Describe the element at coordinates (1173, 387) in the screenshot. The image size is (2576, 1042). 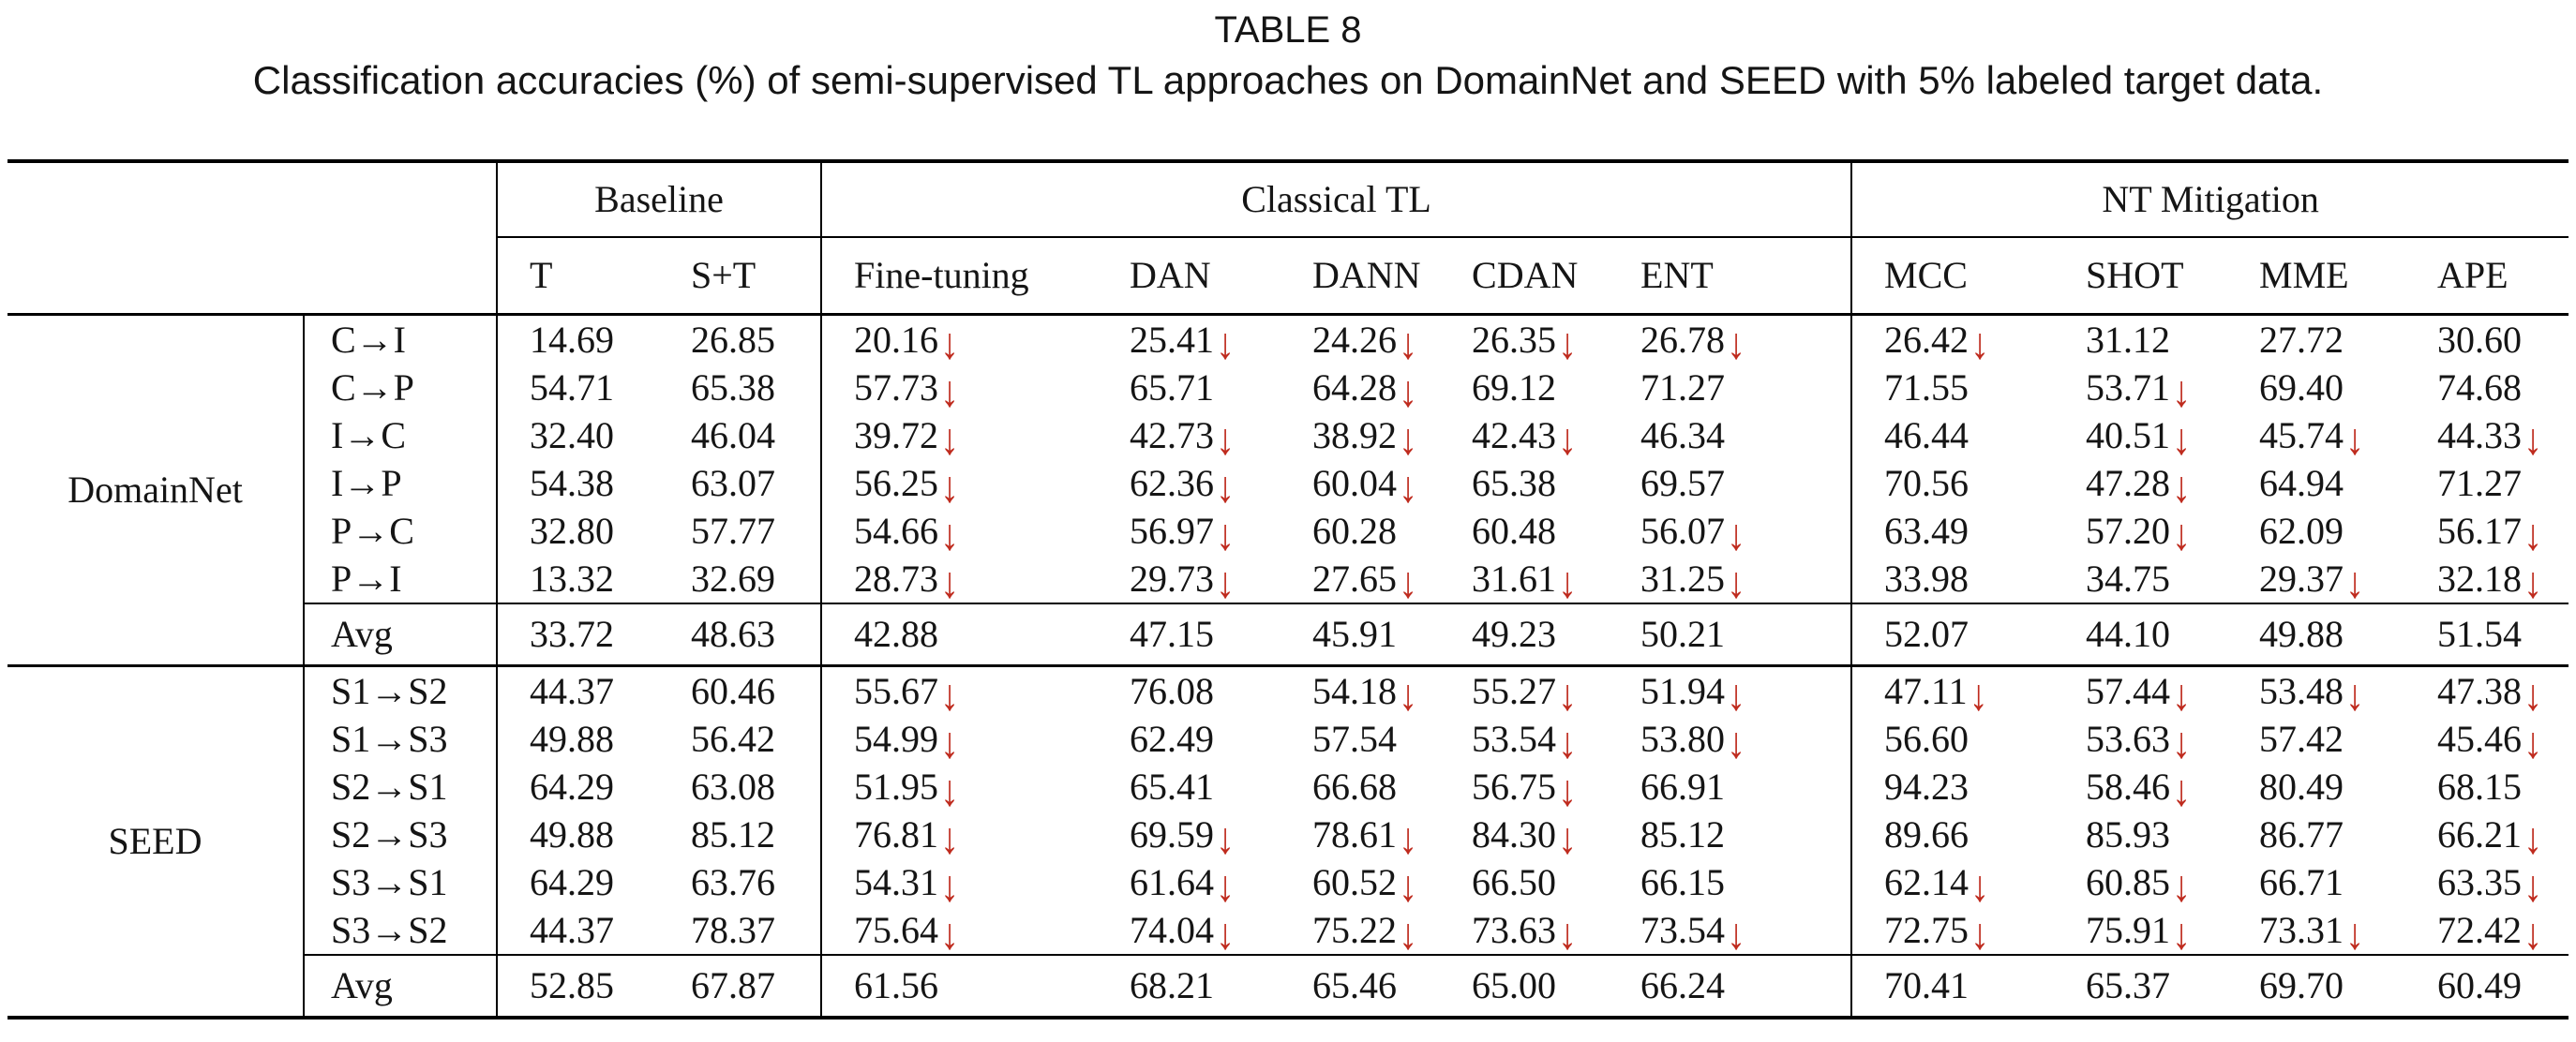
I see `value-cell: 65.71` at that location.